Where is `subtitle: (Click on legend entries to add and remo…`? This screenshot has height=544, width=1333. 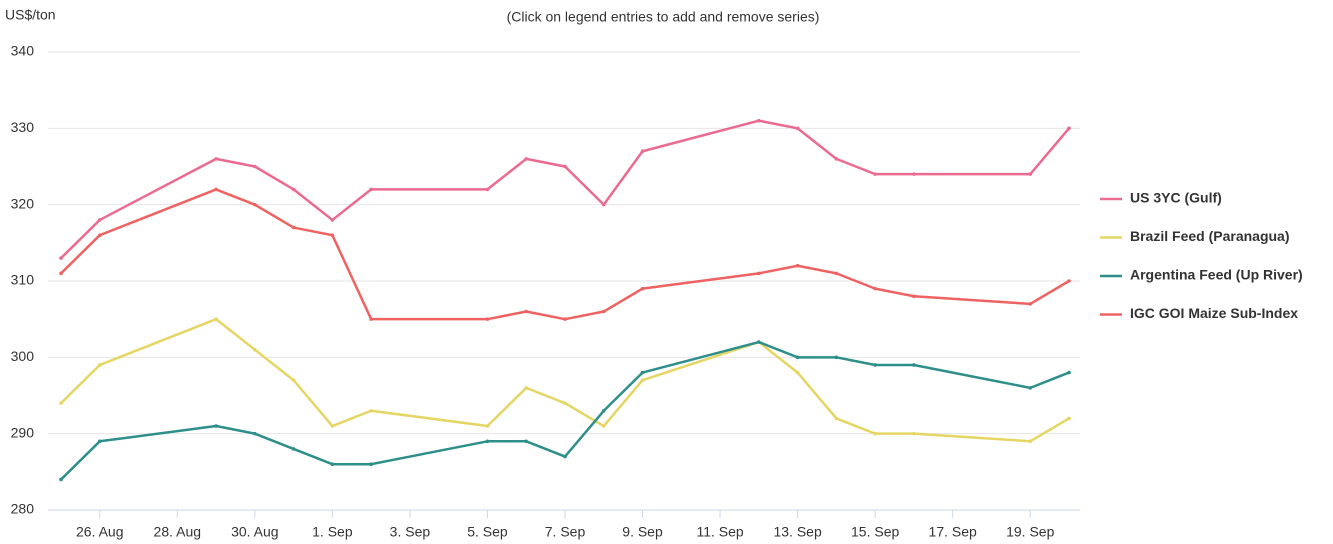
subtitle: (Click on legend entries to add and remo… is located at coordinates (663, 17).